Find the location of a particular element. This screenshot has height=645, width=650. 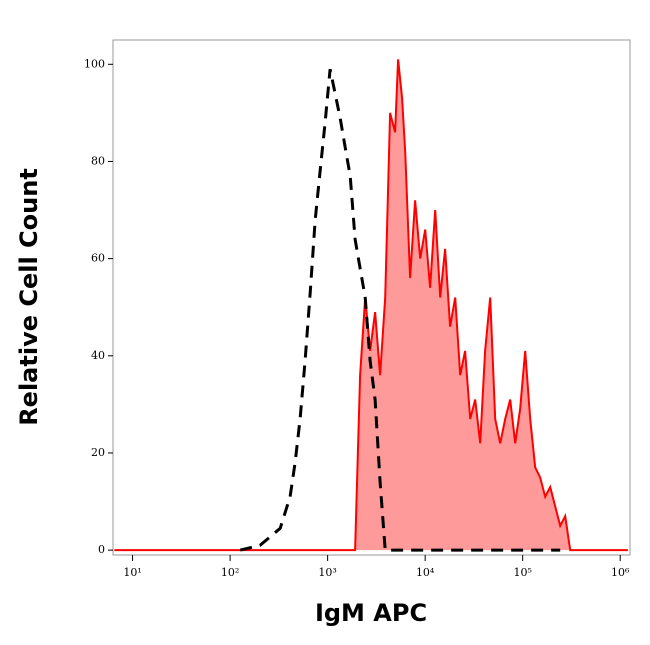

x-tick-label: 10³ is located at coordinates (327, 572).